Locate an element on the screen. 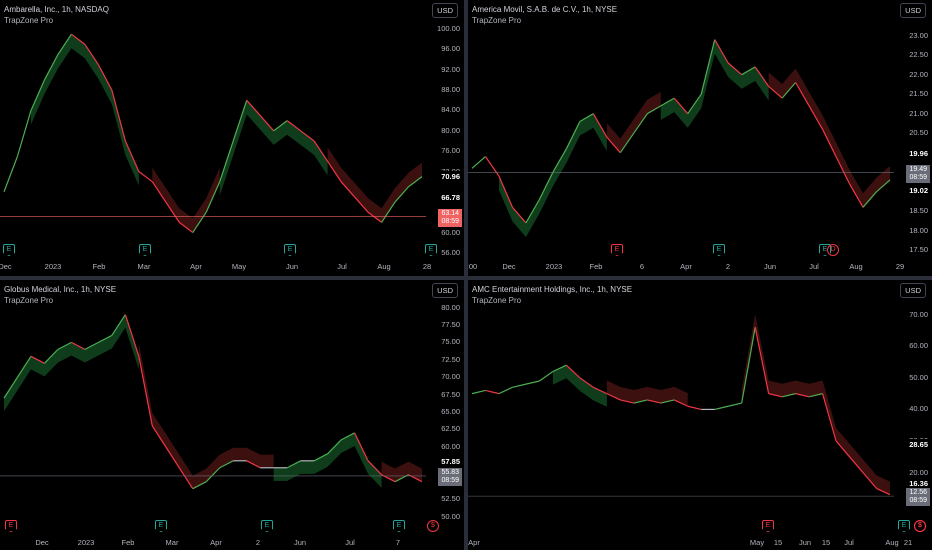  price-axis-tick: 76.00 is located at coordinates (450, 151).